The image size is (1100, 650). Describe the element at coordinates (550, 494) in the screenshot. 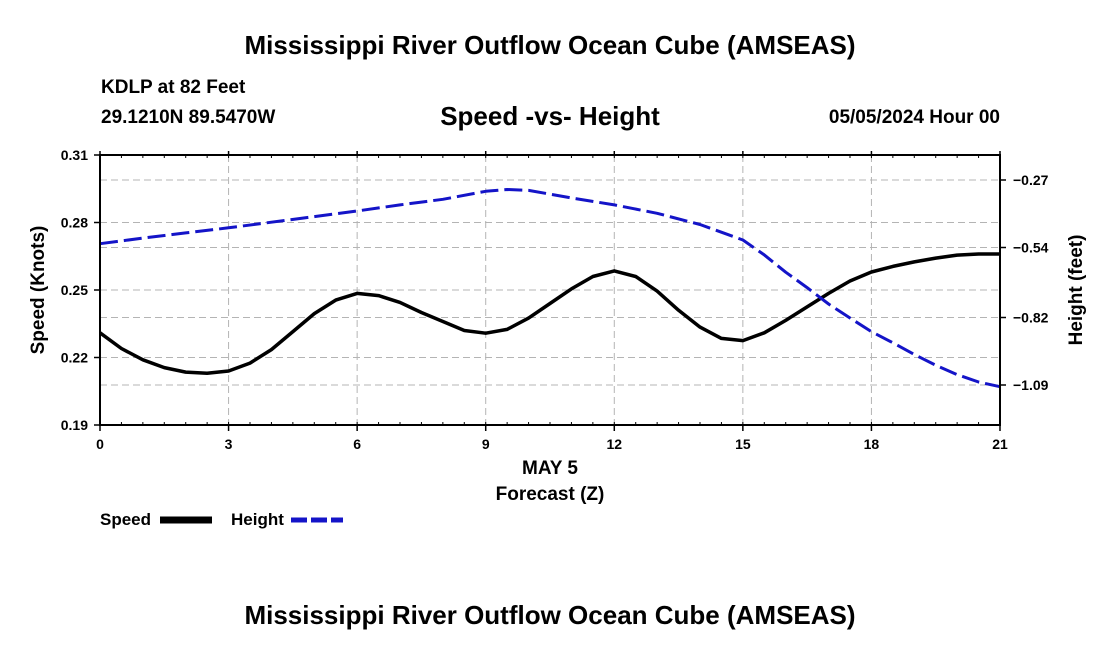

I see `x-axis-label: Forecast (Z)` at that location.